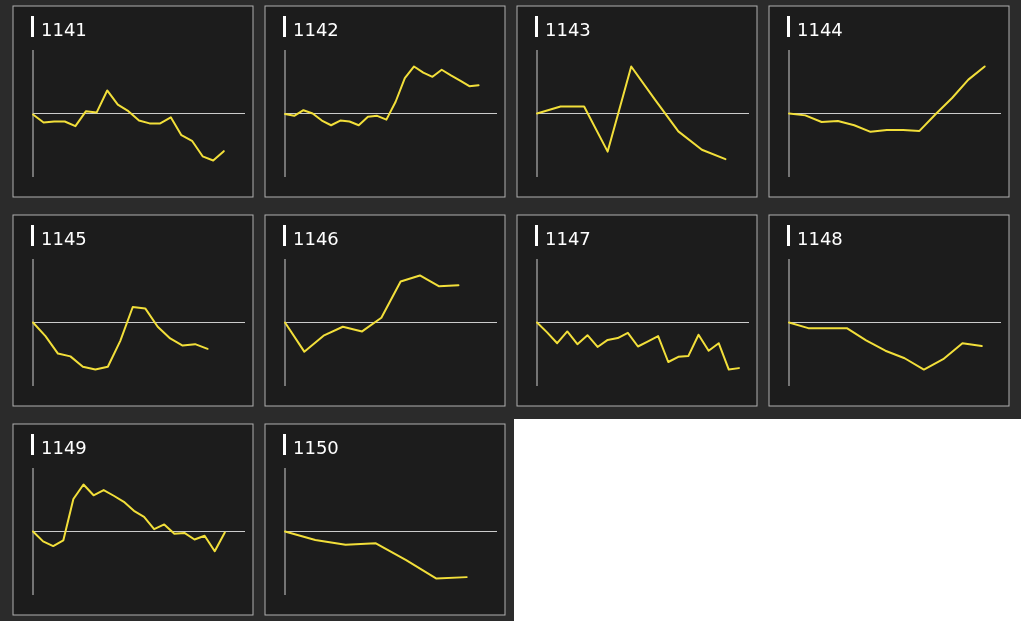 The width and height of the screenshot is (1021, 621). What do you see at coordinates (820, 29) in the screenshot?
I see `chart-title: 1144` at bounding box center [820, 29].